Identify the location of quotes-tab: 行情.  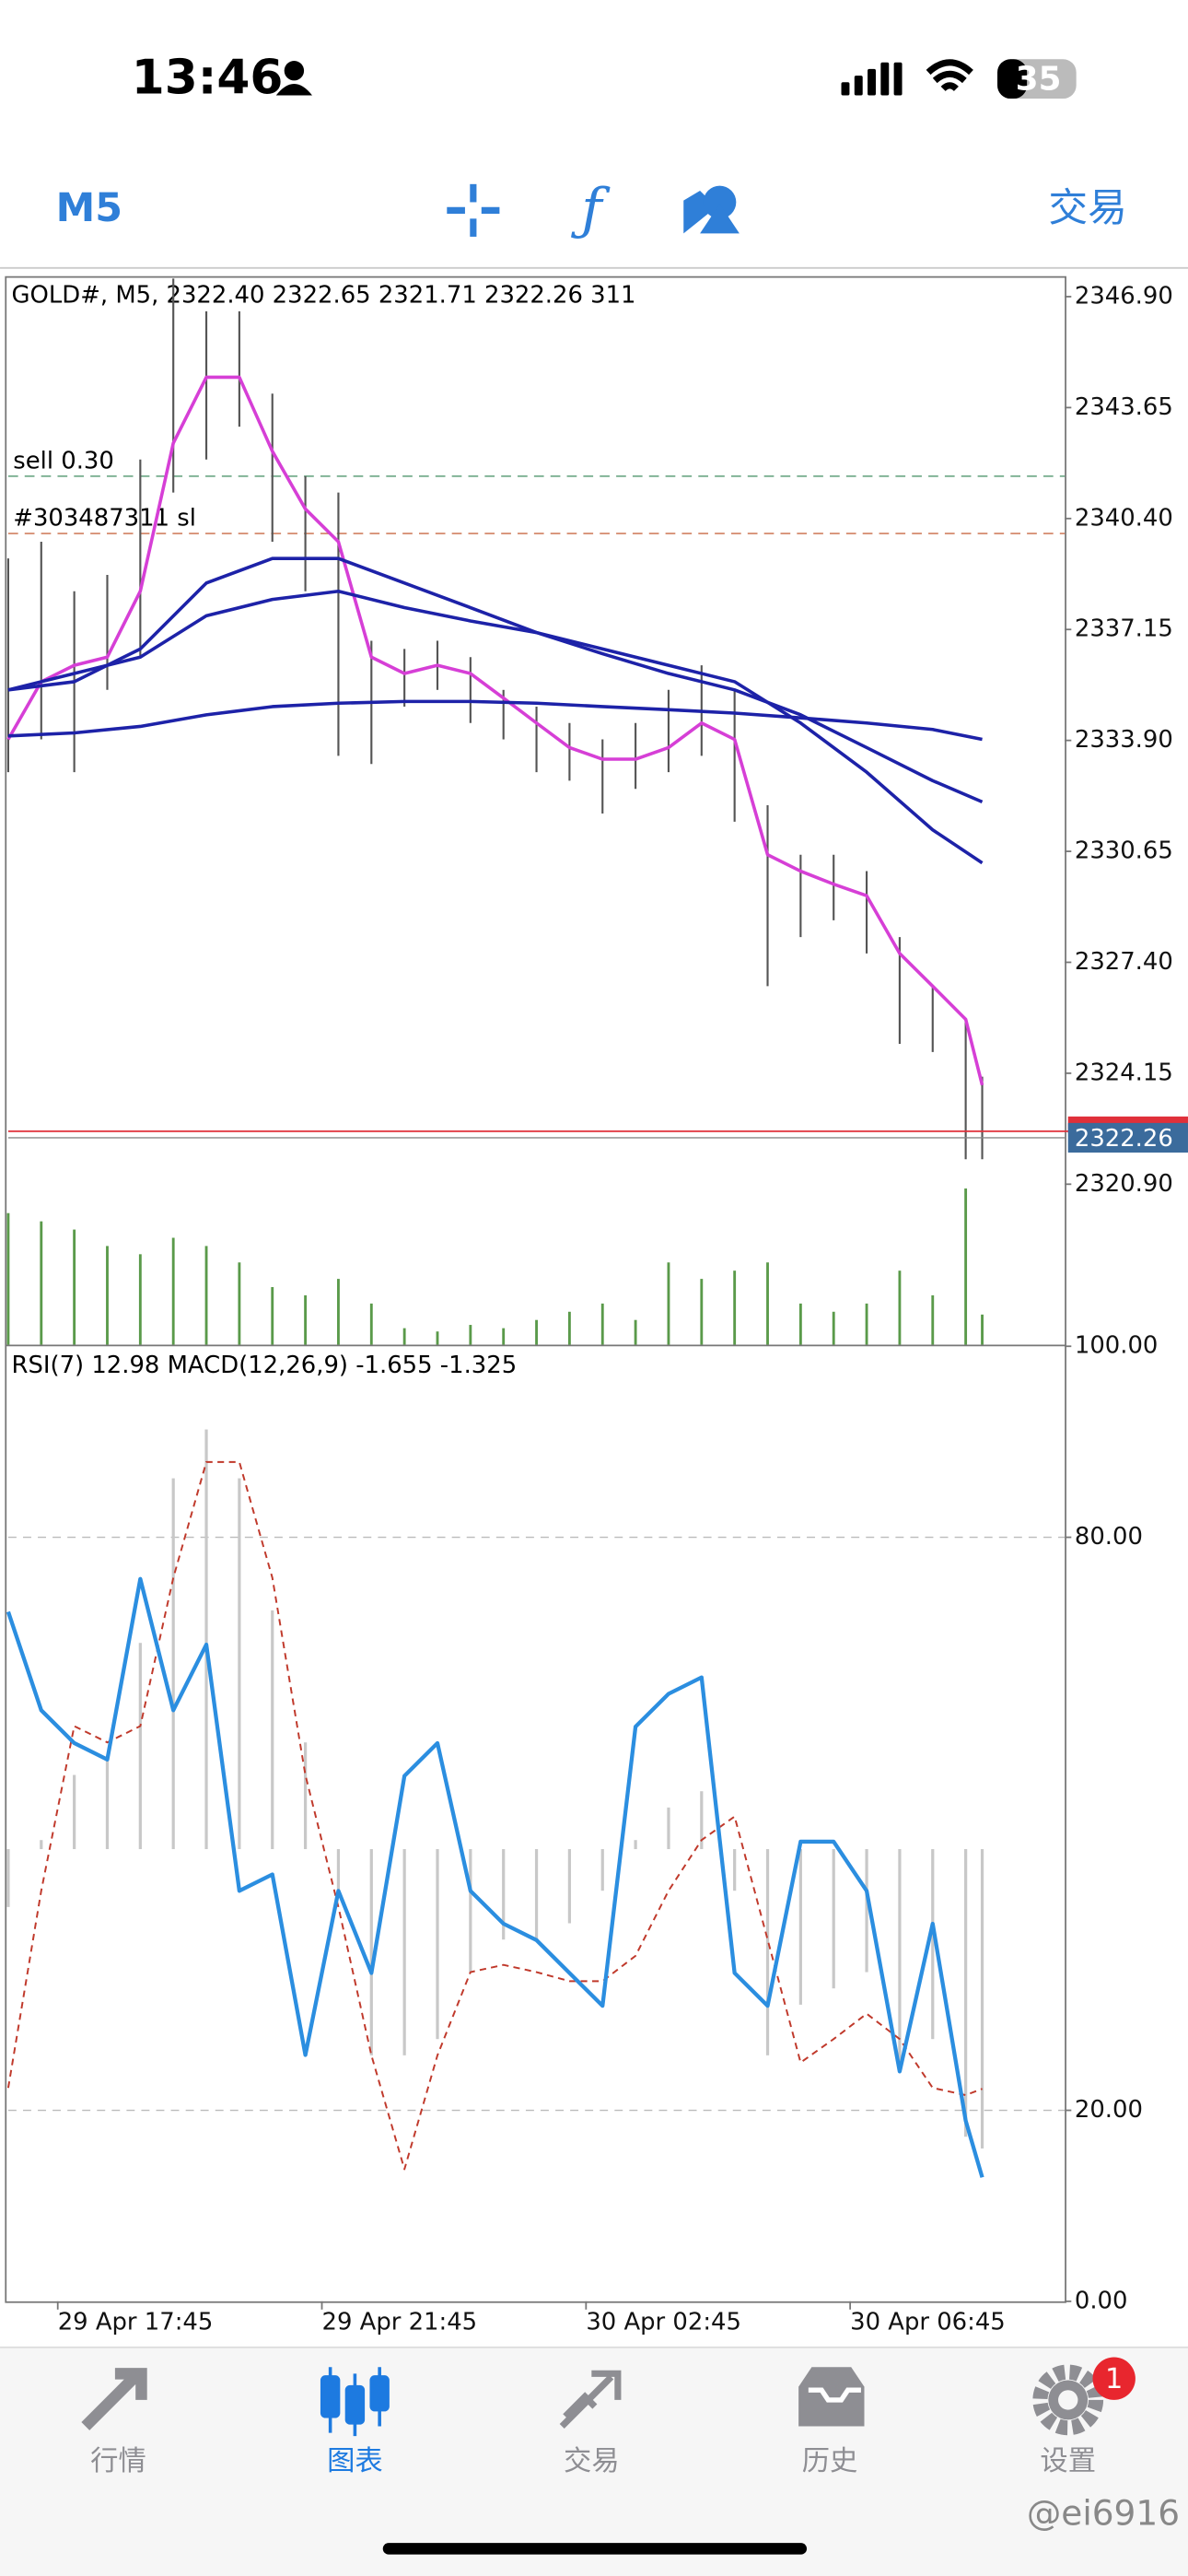
(114, 2422).